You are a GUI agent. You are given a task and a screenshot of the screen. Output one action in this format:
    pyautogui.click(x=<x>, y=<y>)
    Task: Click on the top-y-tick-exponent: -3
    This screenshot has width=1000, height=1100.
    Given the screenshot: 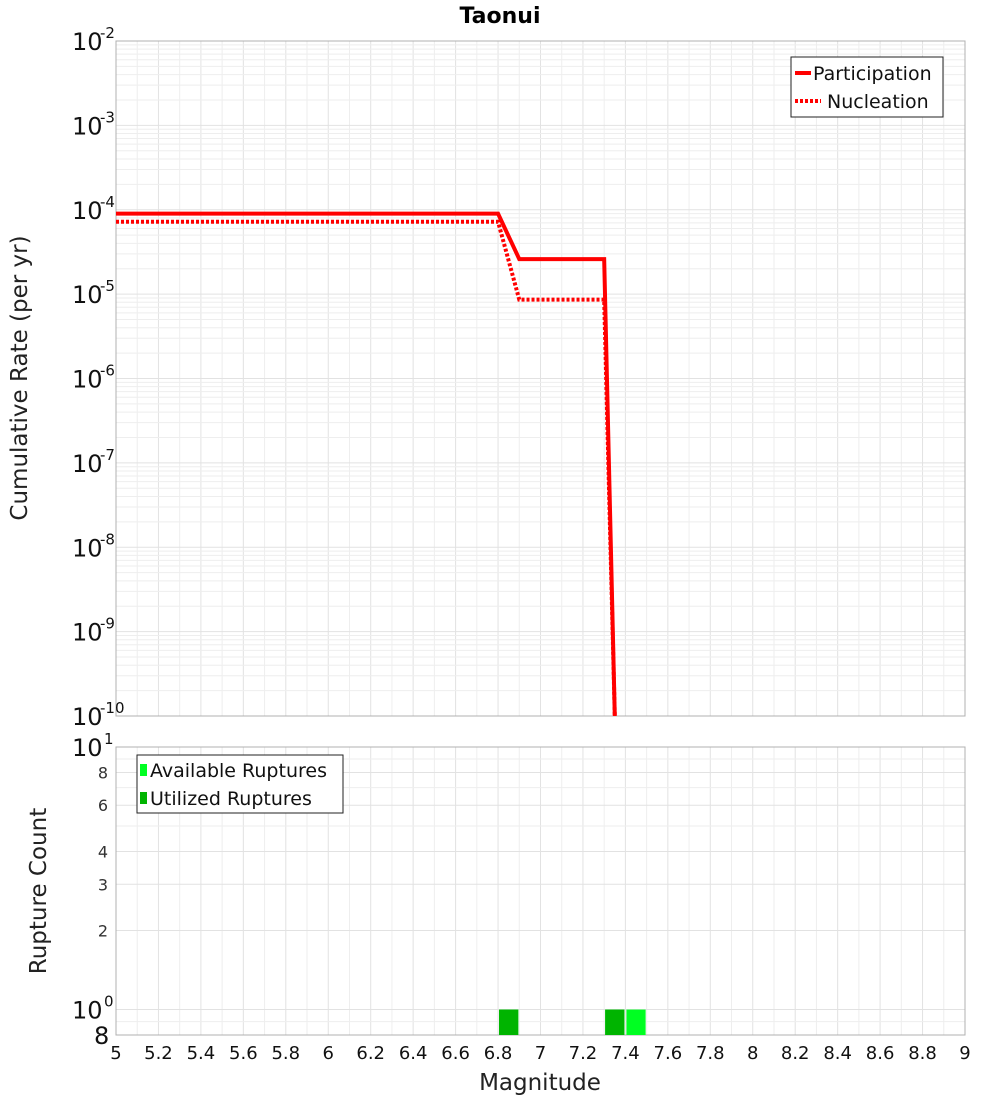 What is the action you would take?
    pyautogui.click(x=107, y=117)
    